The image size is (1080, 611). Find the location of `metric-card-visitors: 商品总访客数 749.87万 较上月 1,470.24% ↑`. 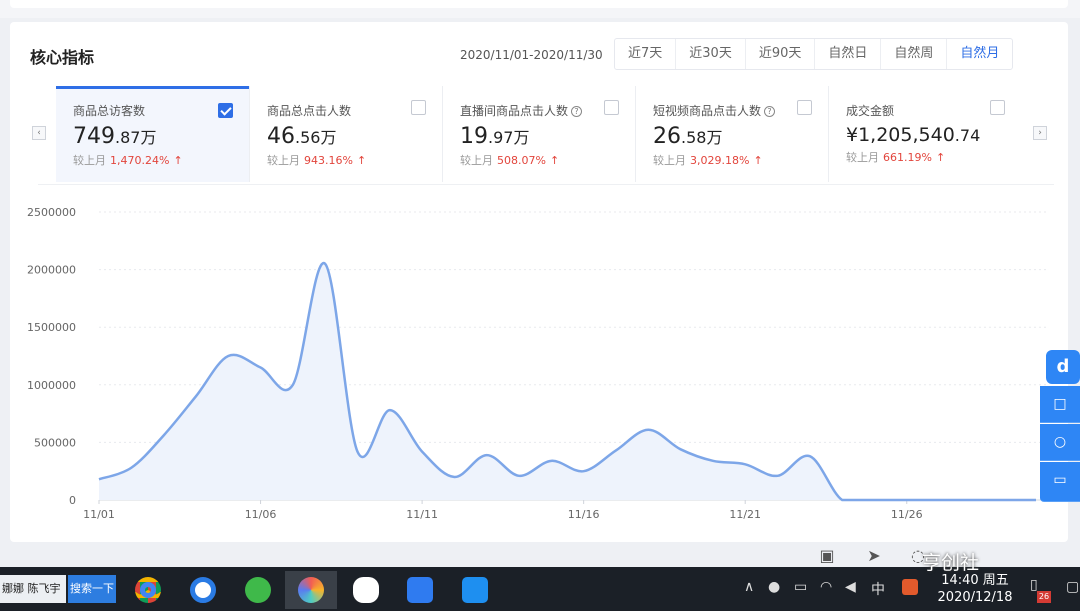

metric-card-visitors: 商品总访客数 749.87万 较上月 1,470.24% ↑ is located at coordinates (152, 134).